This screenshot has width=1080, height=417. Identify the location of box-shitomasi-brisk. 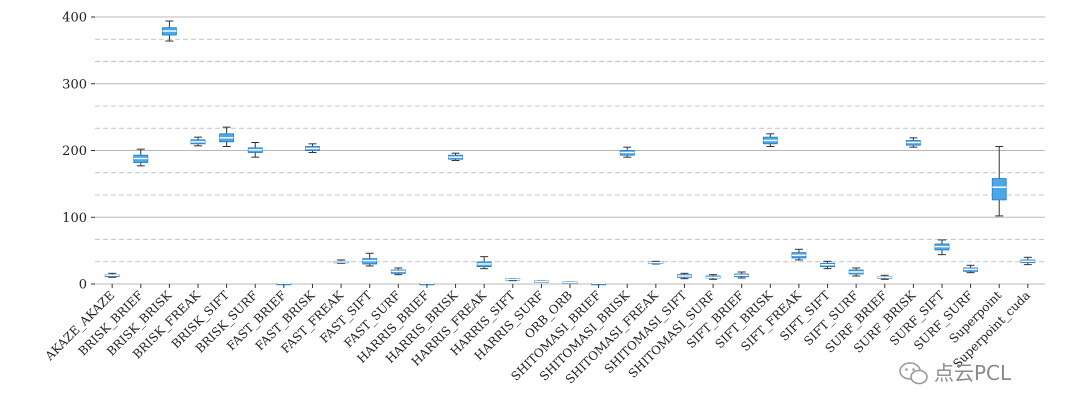
(627, 152).